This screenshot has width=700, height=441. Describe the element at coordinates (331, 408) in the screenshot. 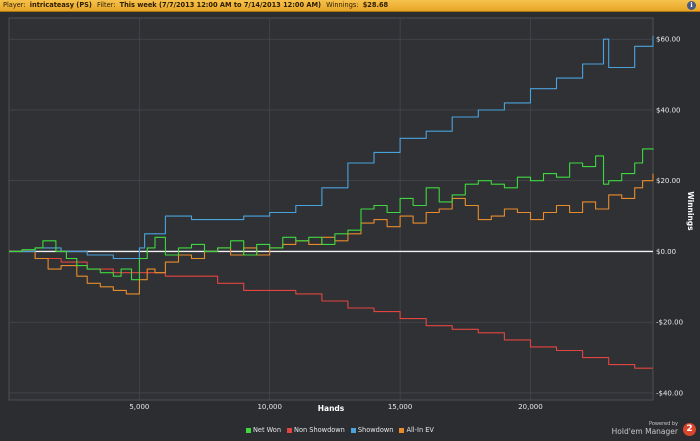

I see `x-axis-label: Hands` at that location.